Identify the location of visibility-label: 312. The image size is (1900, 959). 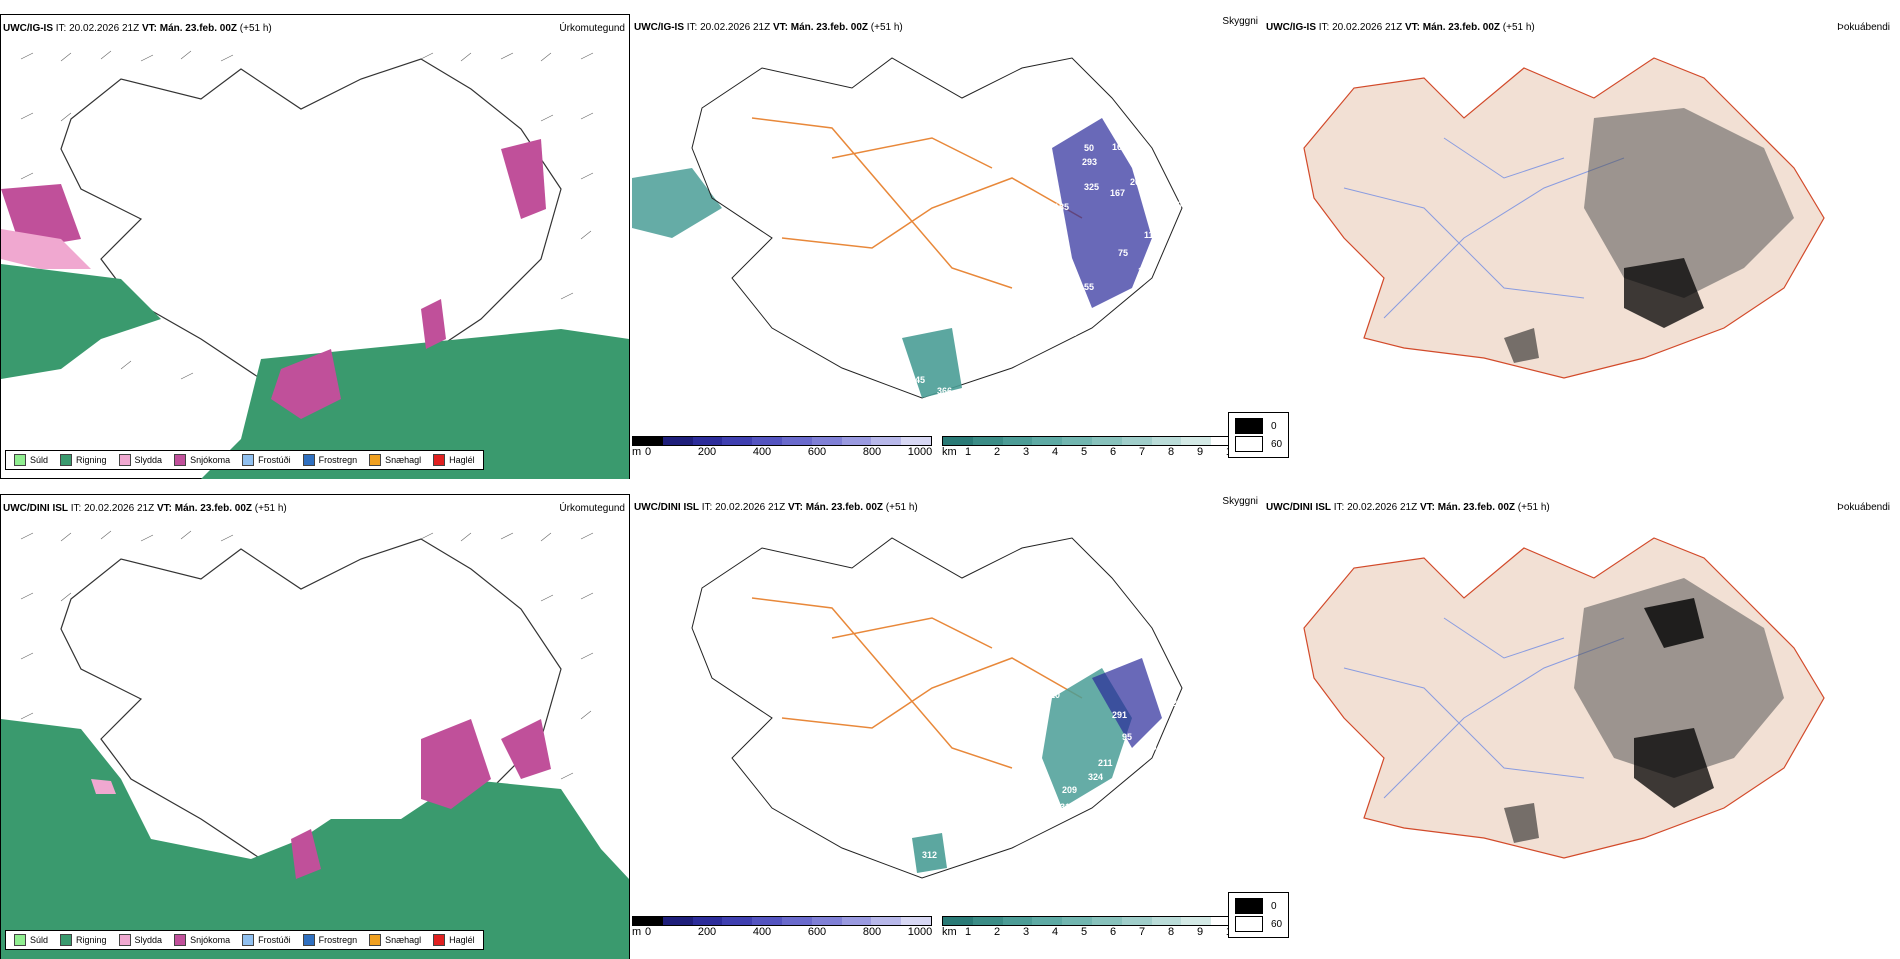
(929, 855).